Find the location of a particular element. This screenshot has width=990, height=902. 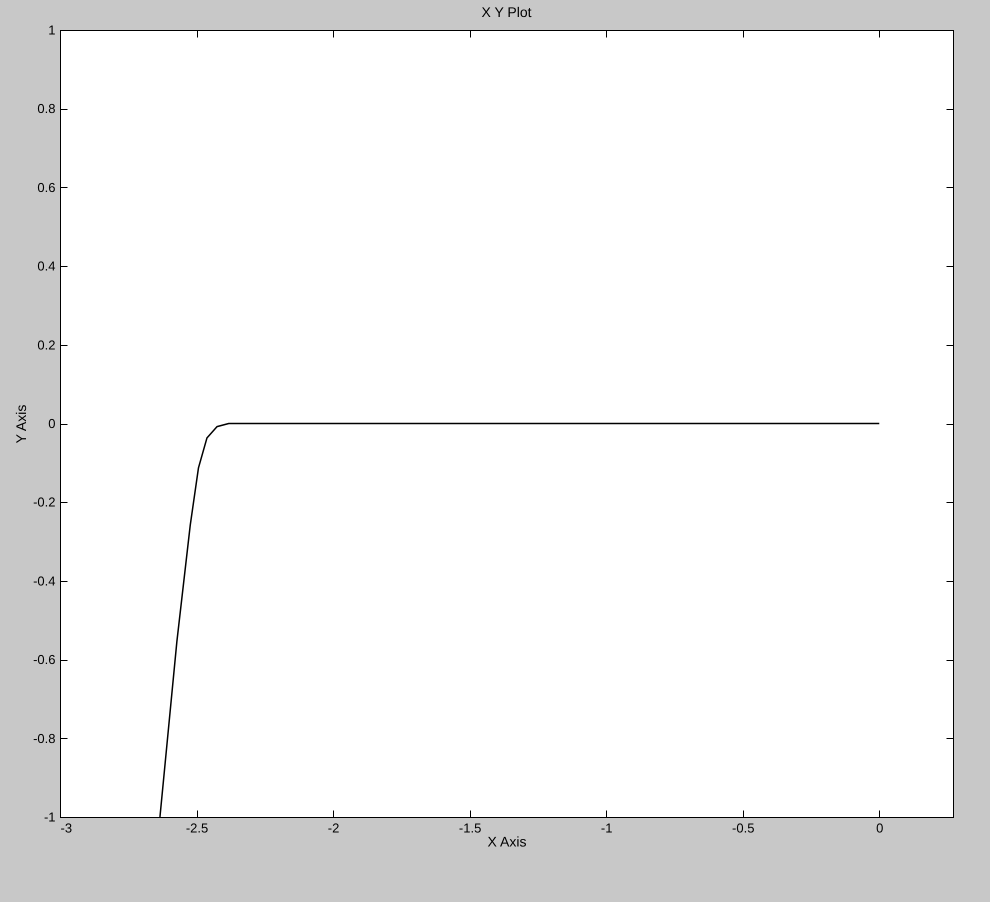

x-tick-label: 0 is located at coordinates (880, 828).